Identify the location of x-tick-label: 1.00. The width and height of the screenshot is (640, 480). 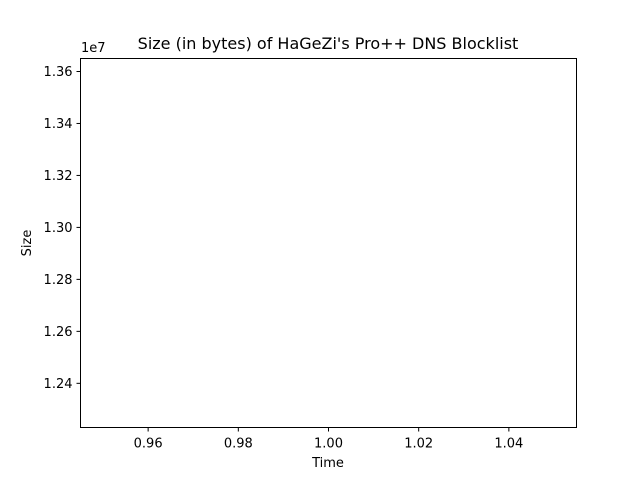
(328, 444).